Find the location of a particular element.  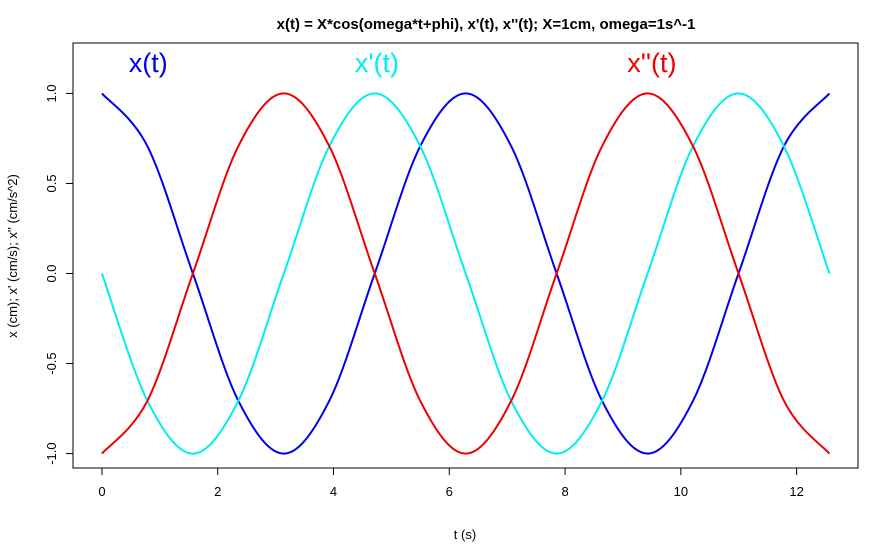

y-tick-label: -1.0 is located at coordinates (51, 453).